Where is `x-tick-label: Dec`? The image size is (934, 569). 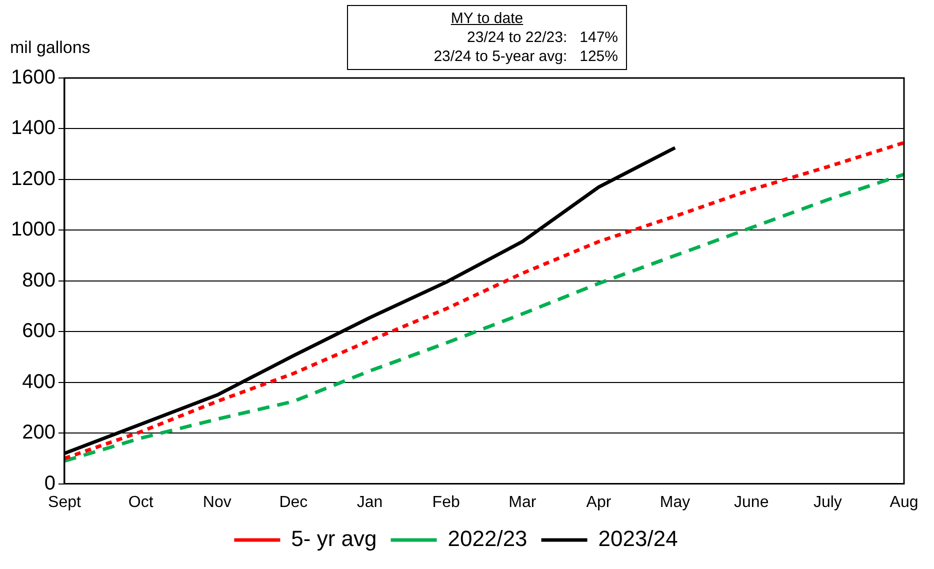
x-tick-label: Dec is located at coordinates (293, 502).